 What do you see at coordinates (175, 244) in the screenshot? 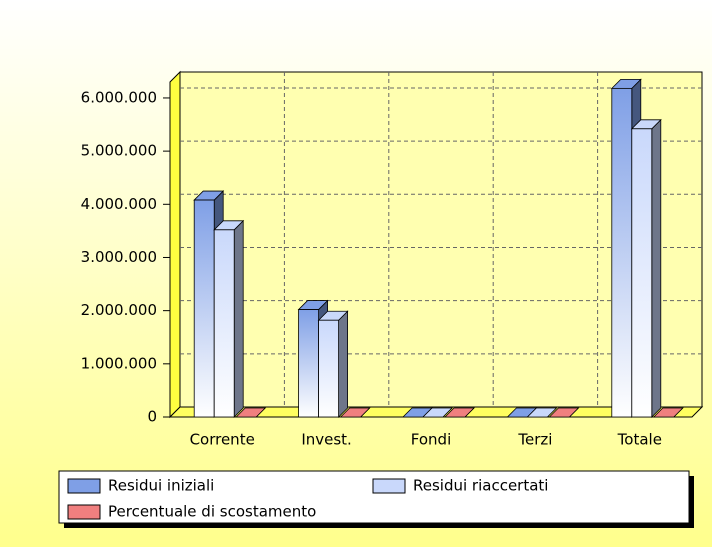
I see `left-wall` at bounding box center [175, 244].